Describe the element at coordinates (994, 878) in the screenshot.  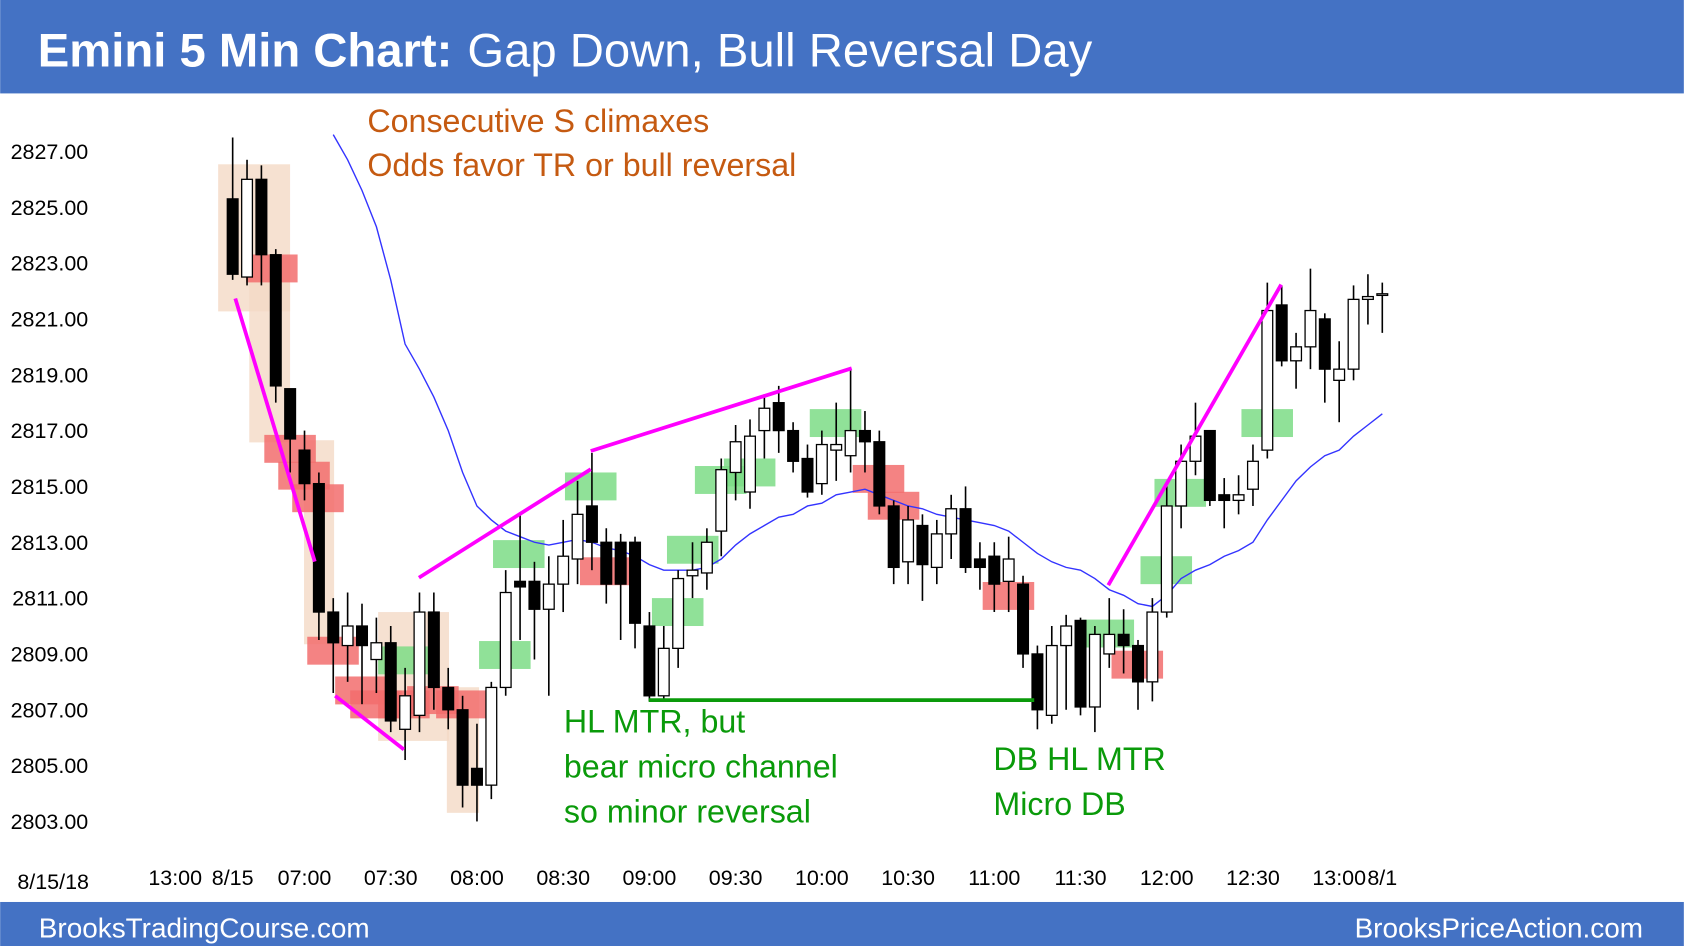
I see `x-tick-label: 11:00` at that location.